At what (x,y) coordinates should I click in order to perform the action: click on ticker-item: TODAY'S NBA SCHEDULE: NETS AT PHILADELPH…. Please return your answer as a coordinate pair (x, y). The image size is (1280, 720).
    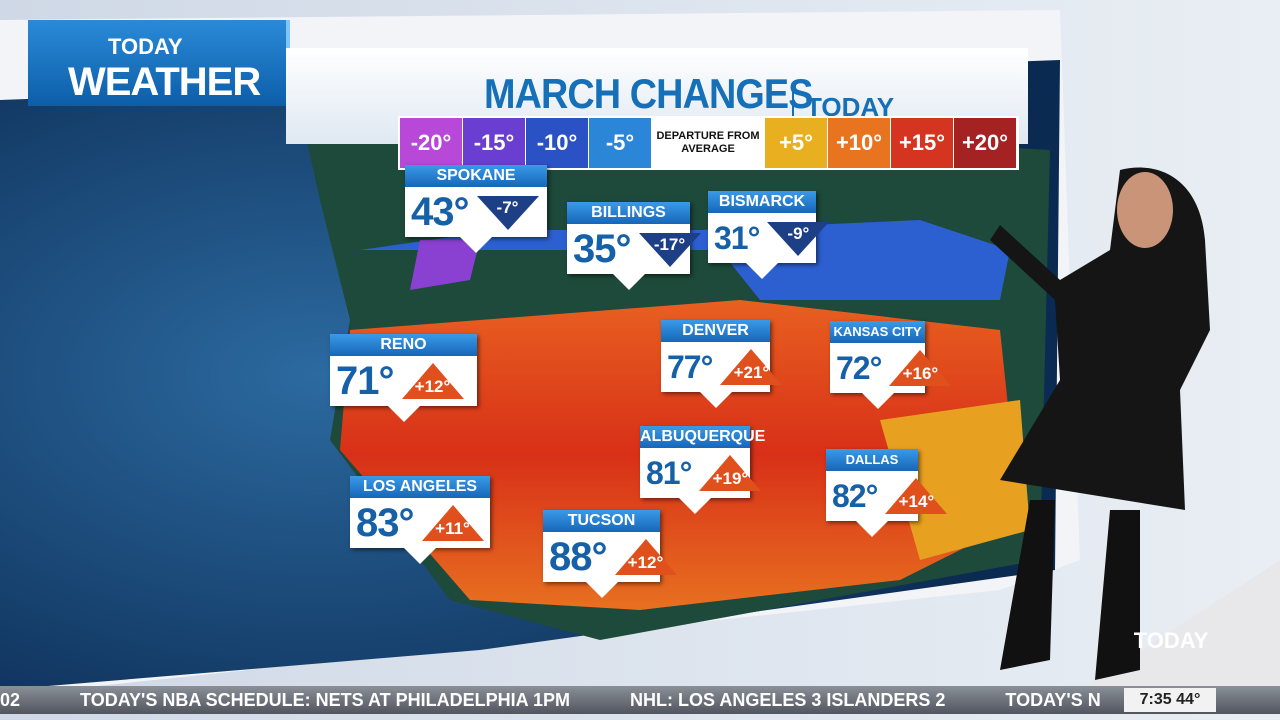
    Looking at the image, I should click on (325, 700).